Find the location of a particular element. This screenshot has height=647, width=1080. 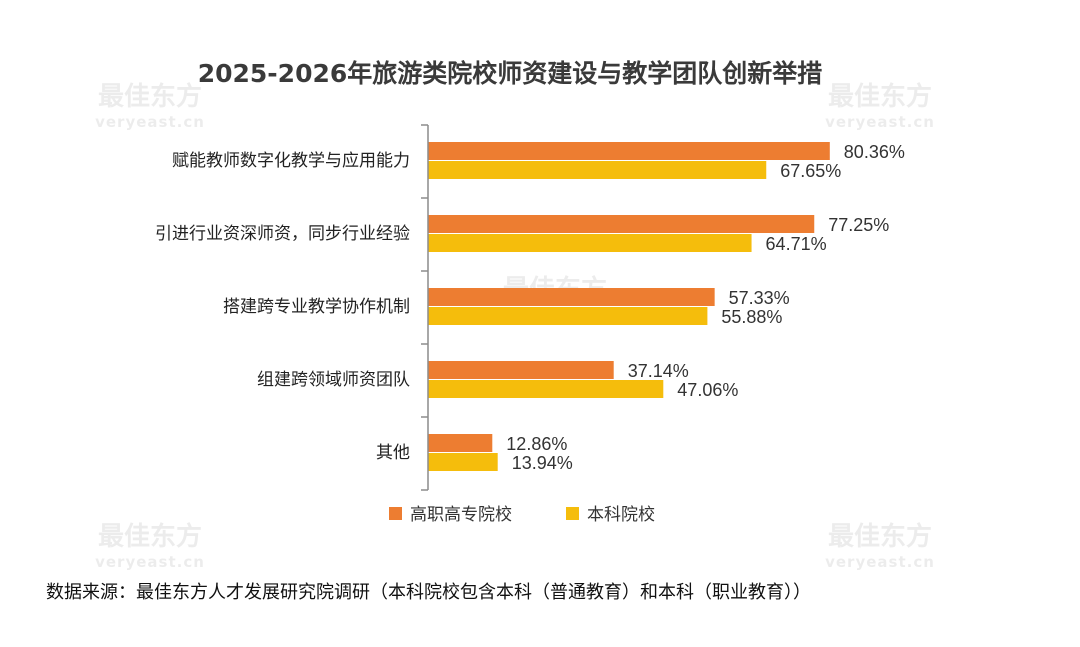

data-label: 13.94% is located at coordinates (542, 463).